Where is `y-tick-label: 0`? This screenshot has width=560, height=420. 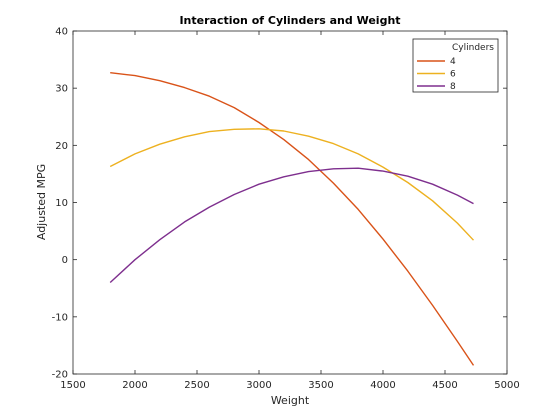 y-tick-label: 0 is located at coordinates (65, 260).